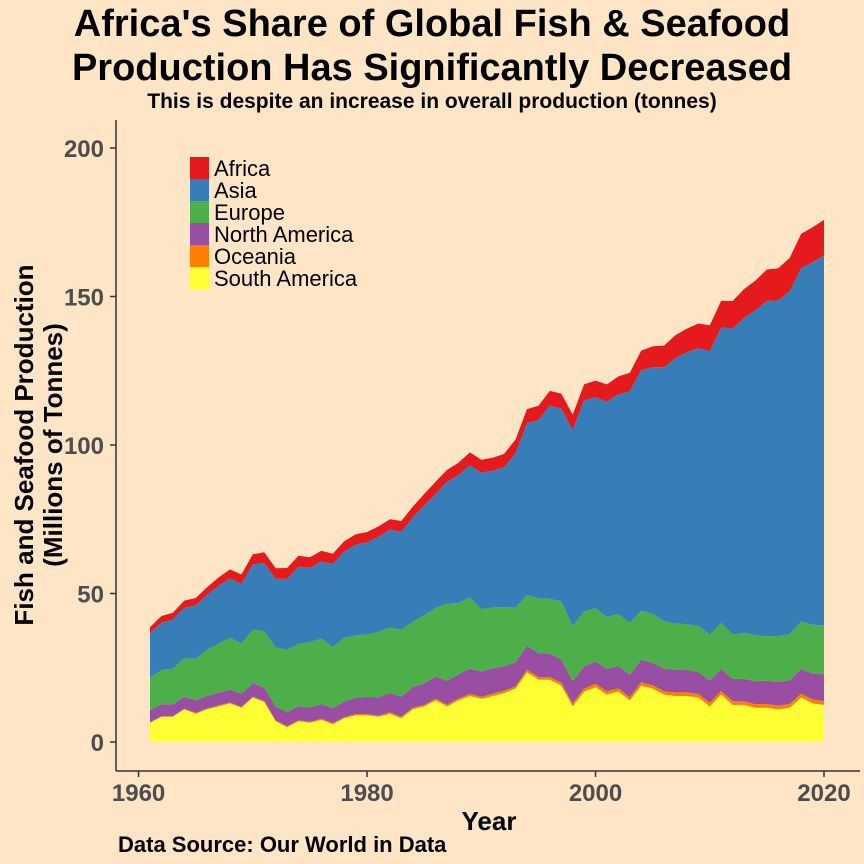 The height and width of the screenshot is (864, 864). Describe the element at coordinates (90, 595) in the screenshot. I see `y-tick-label: 50` at that location.